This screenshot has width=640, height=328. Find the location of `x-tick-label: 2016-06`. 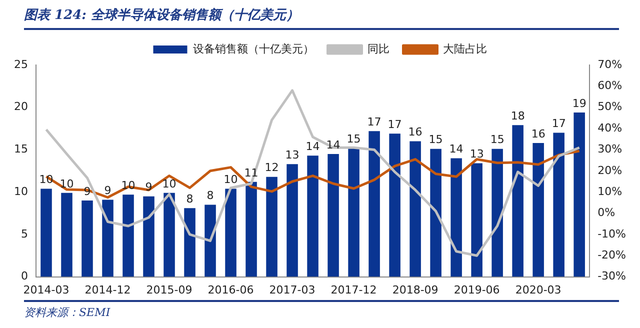

x-tick-label: 2016-06 is located at coordinates (231, 289).